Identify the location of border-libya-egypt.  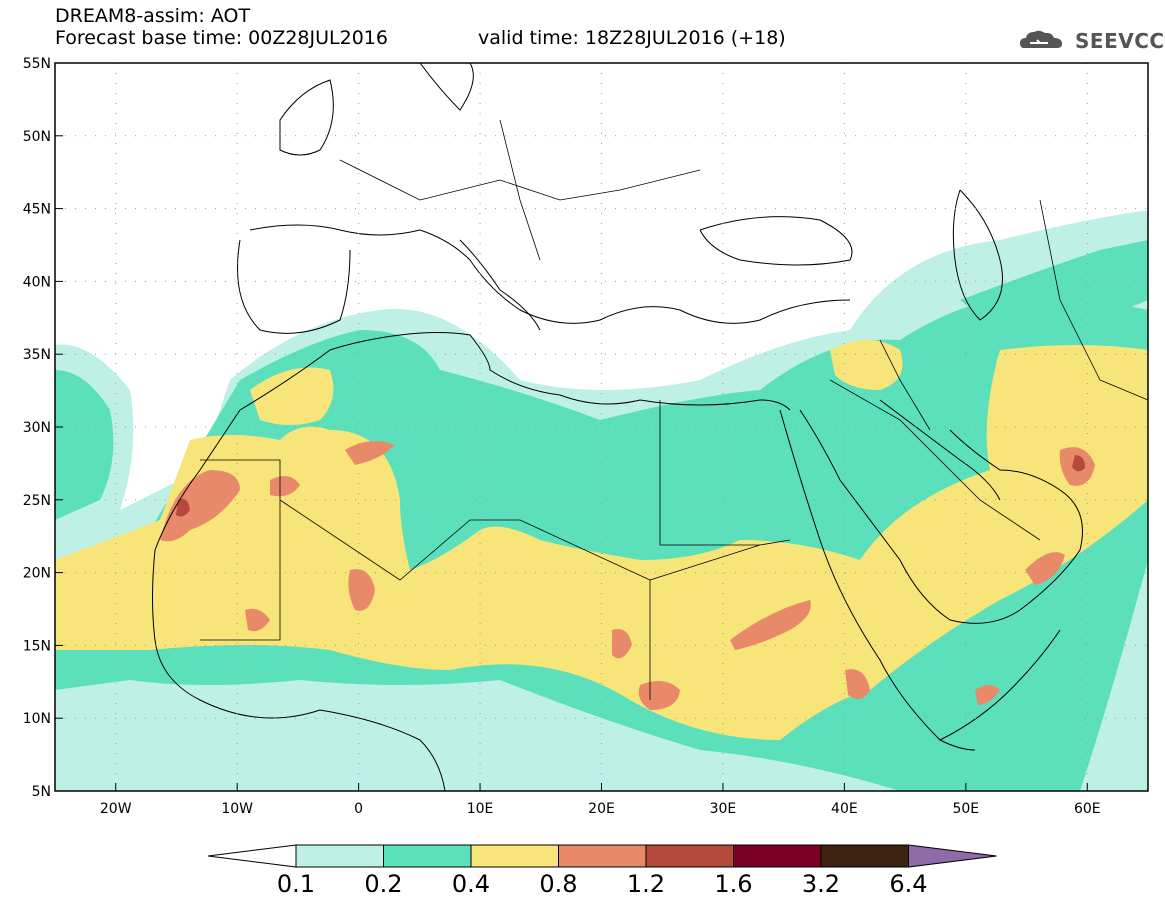
(709, 473).